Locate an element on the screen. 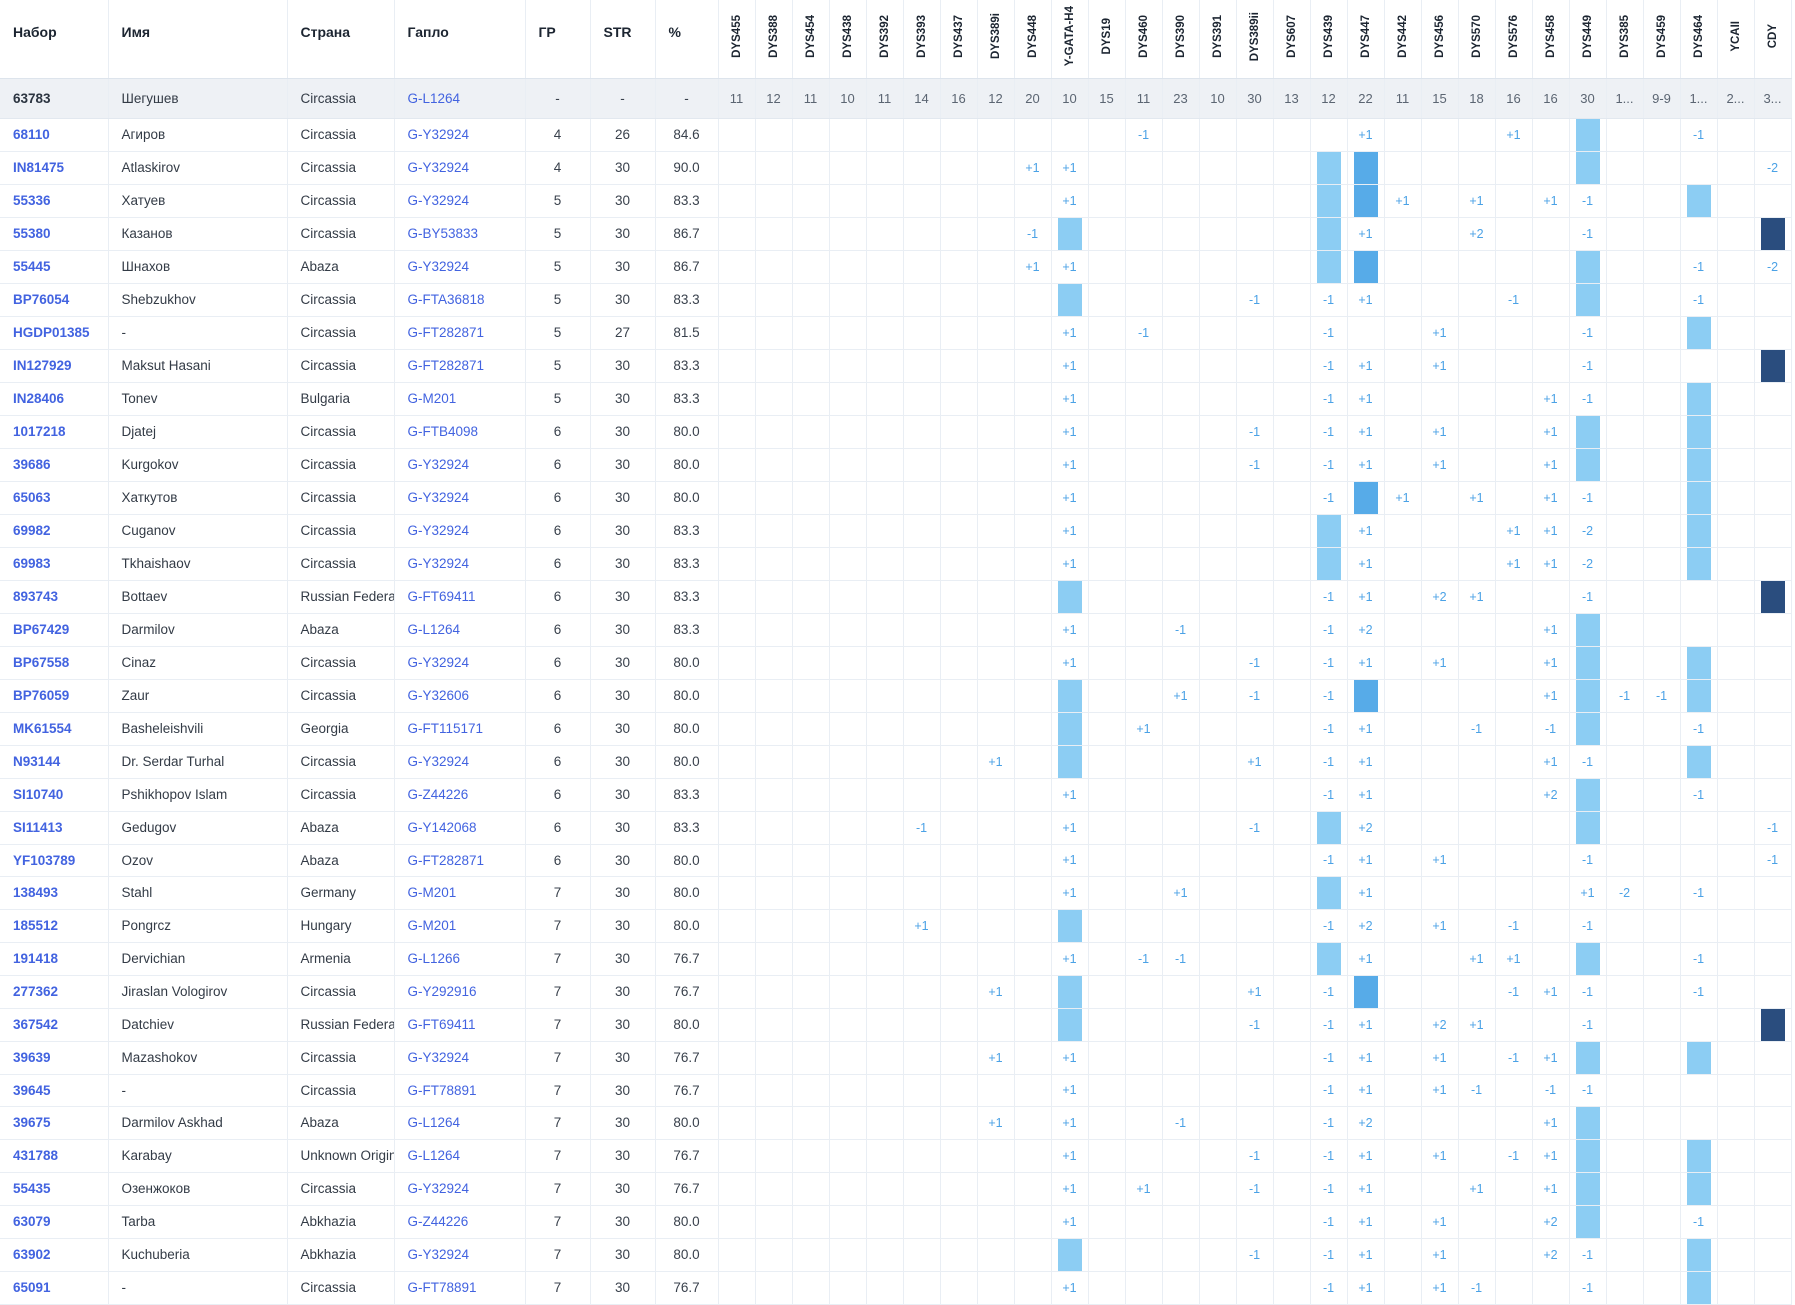  kit-cell: 39686 is located at coordinates (54, 465).